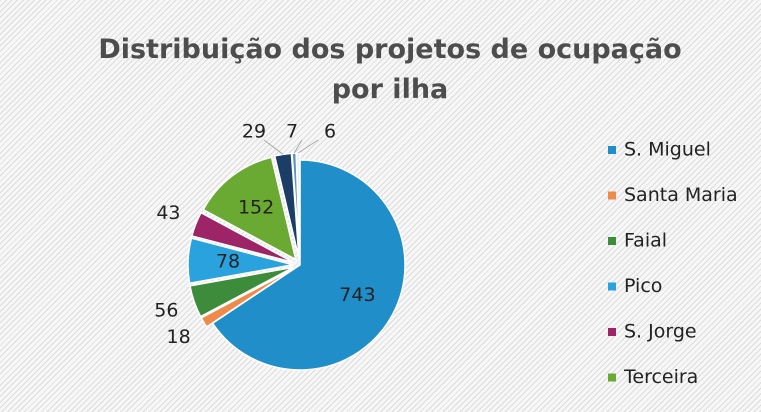 The height and width of the screenshot is (412, 761). I want to click on legend-label: S. Miguel, so click(667, 150).